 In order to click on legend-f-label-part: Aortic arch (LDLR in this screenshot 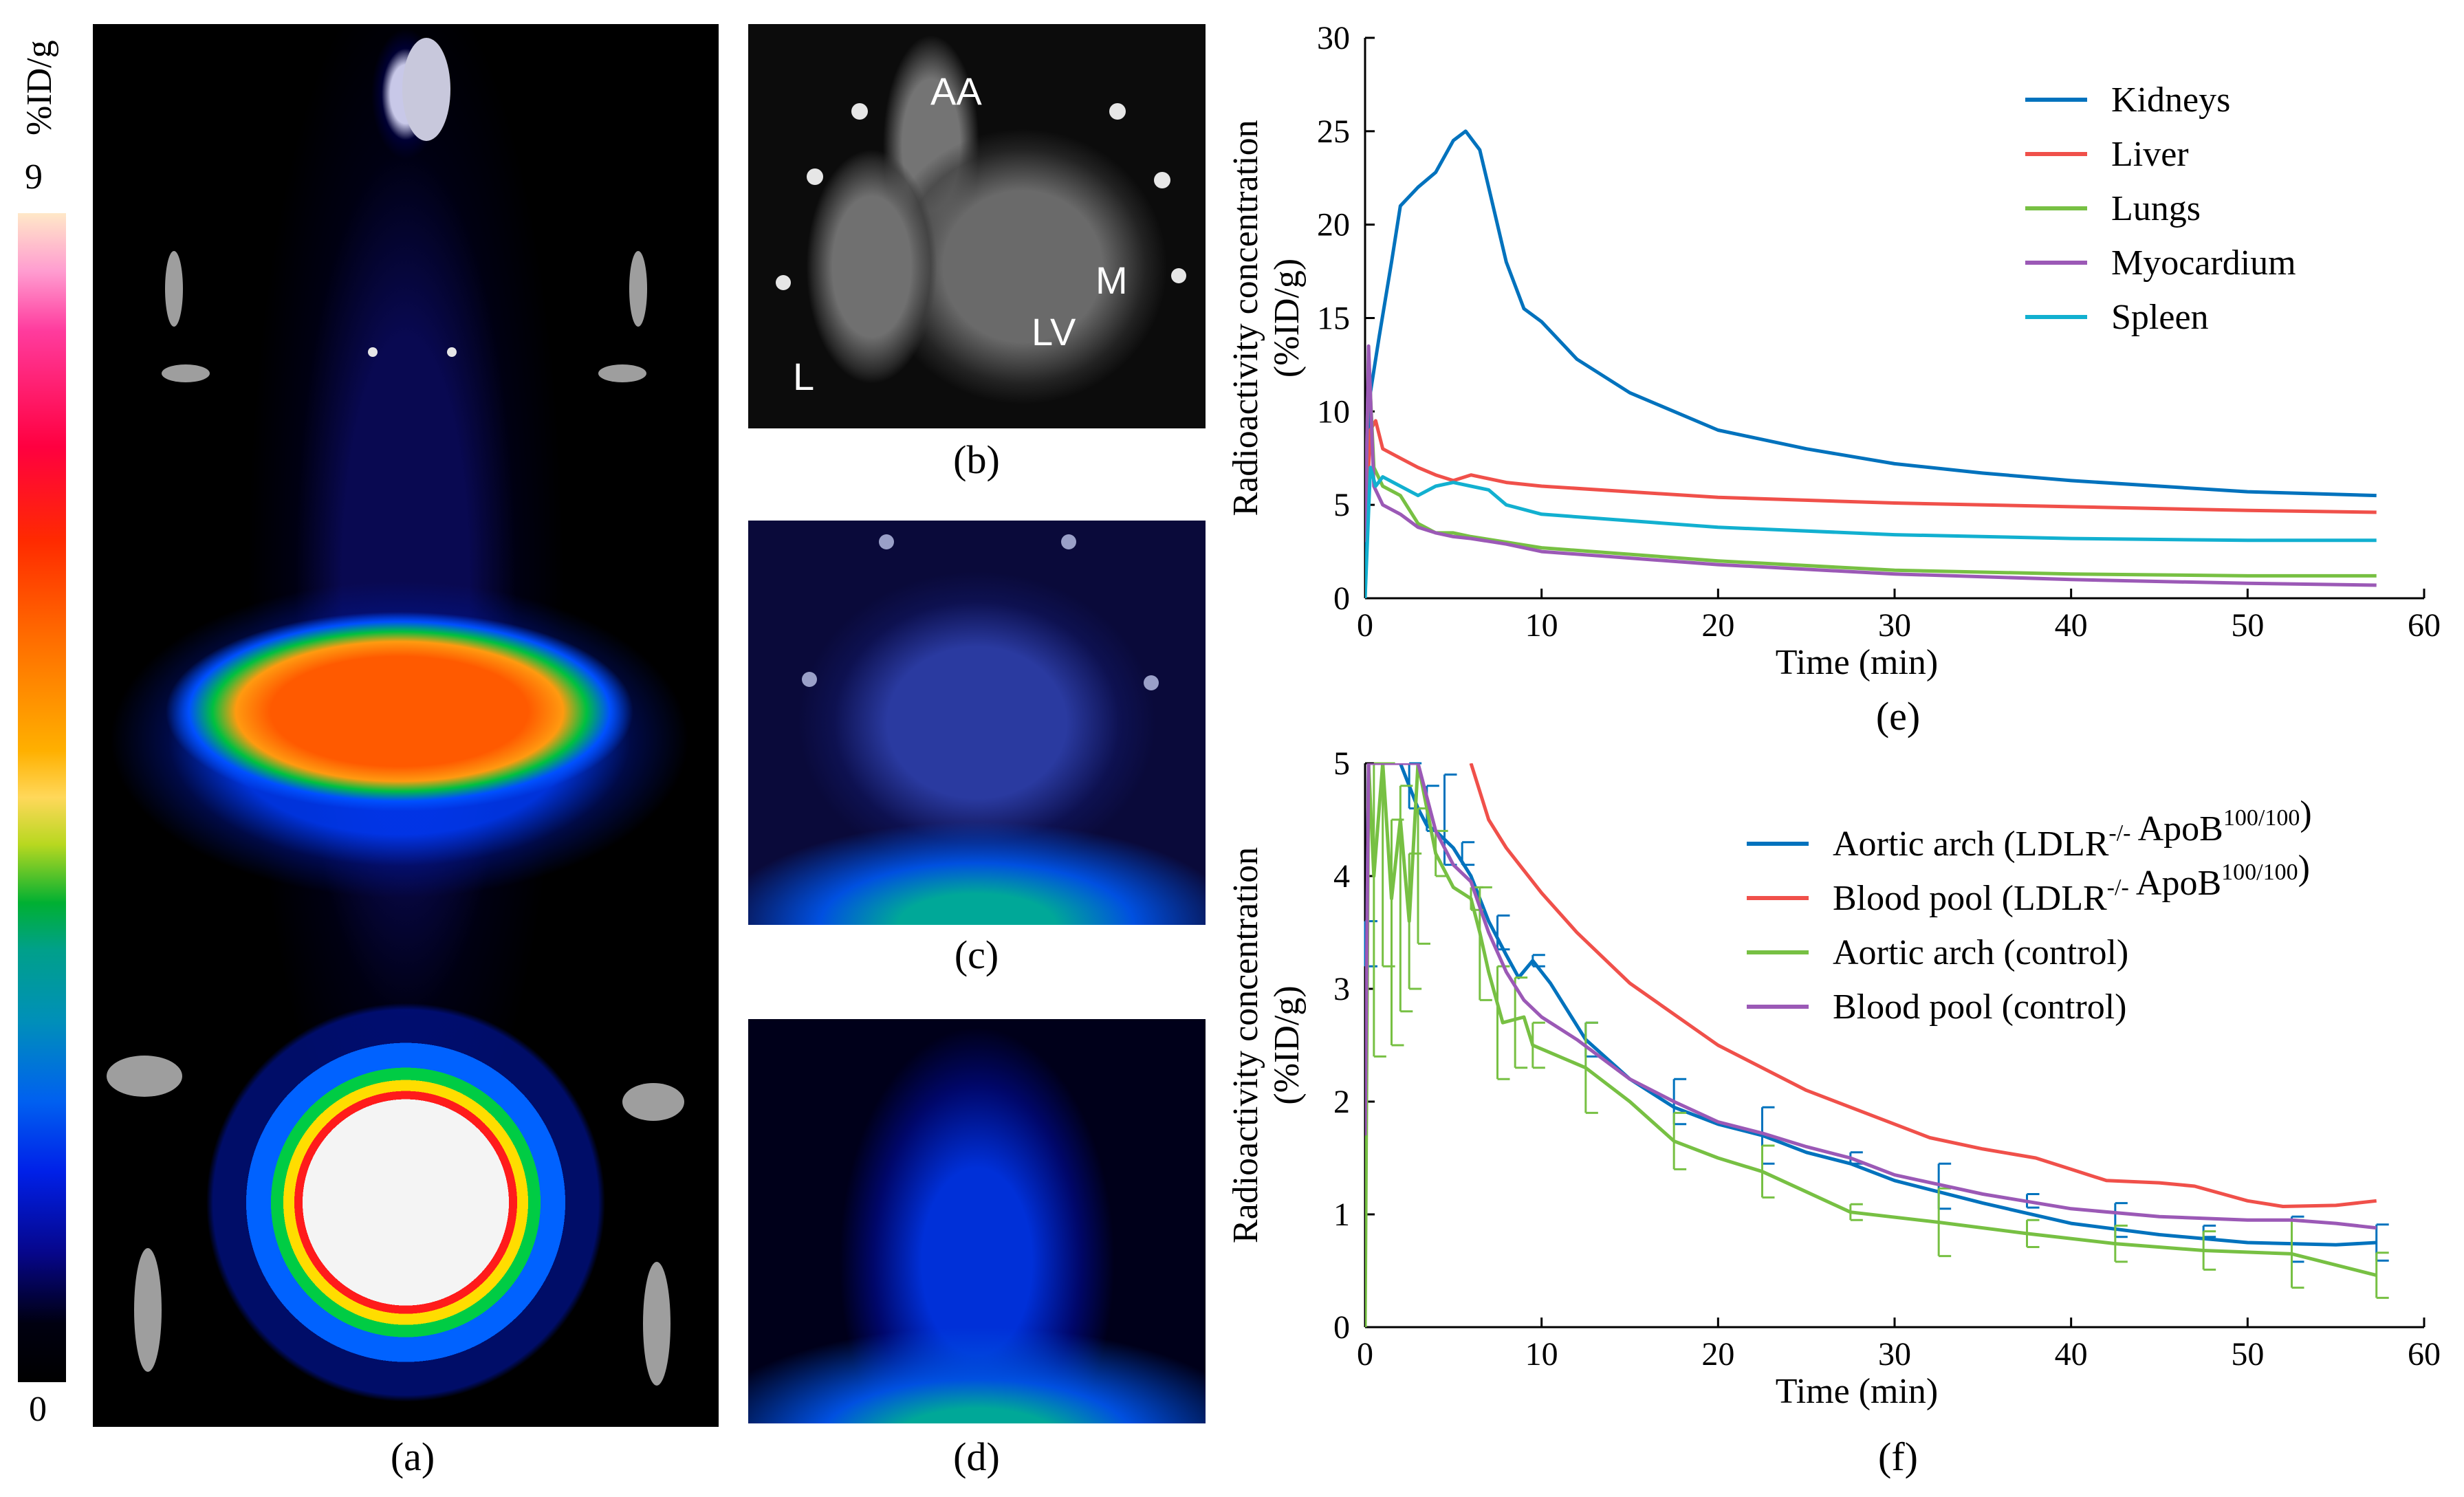, I will do `click(1971, 844)`.